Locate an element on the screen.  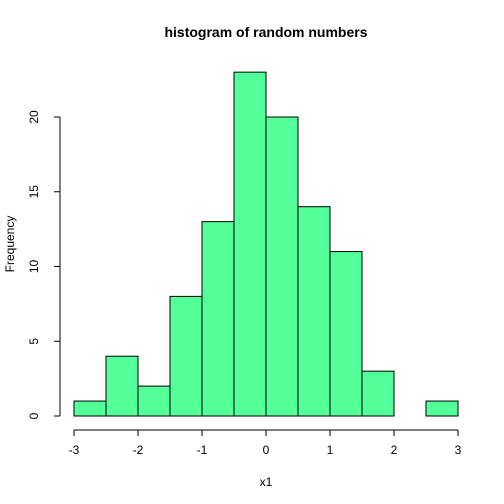
x-tick-label: -3 is located at coordinates (74, 450).